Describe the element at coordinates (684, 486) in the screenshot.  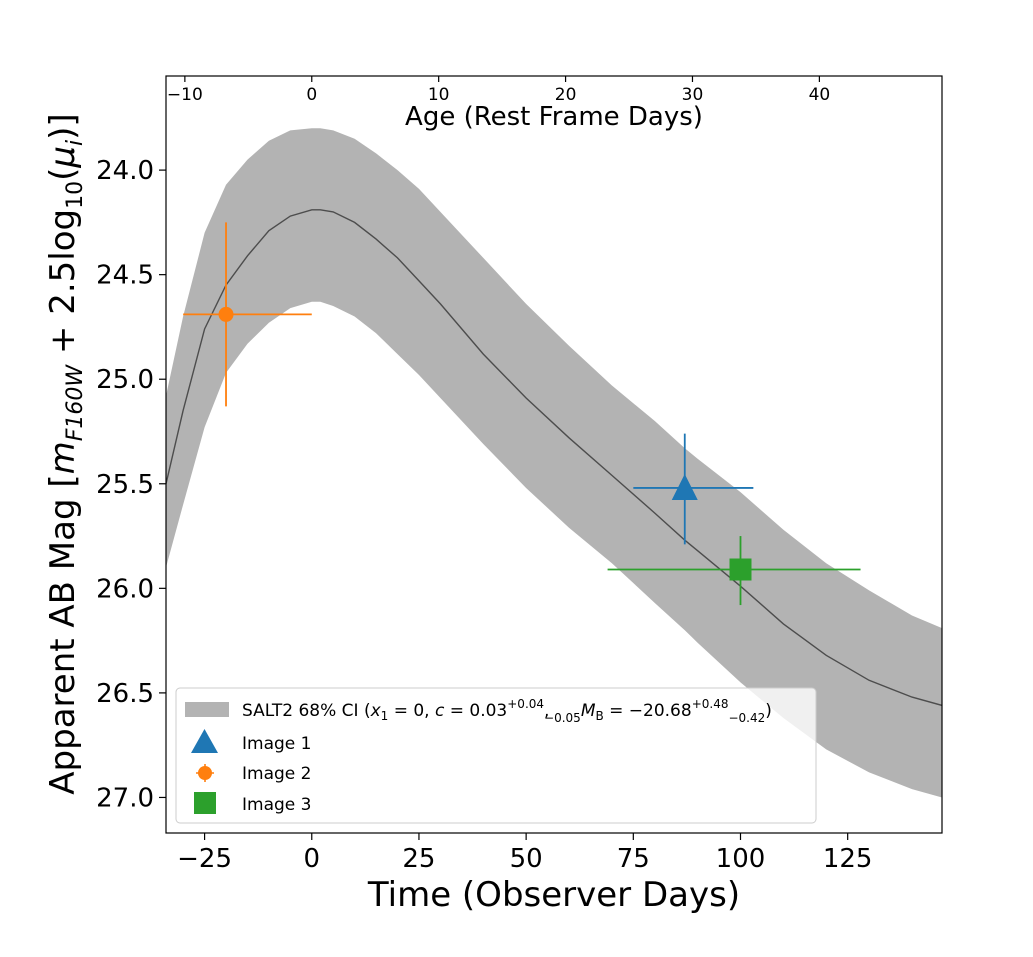
I see `triangle-marker` at that location.